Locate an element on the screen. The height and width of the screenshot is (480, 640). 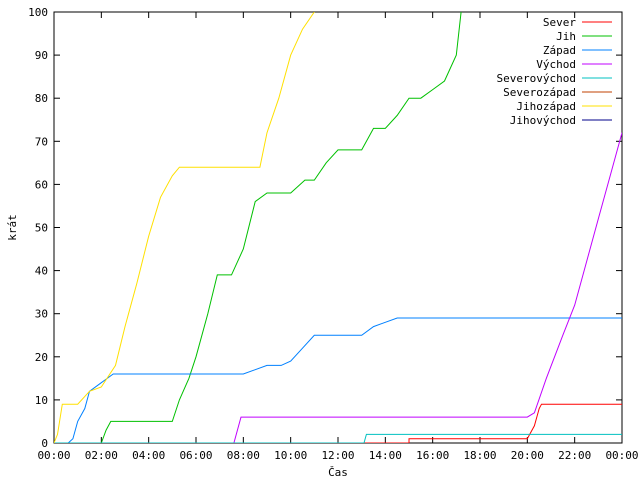
legend-label: Východ is located at coordinates (556, 64).